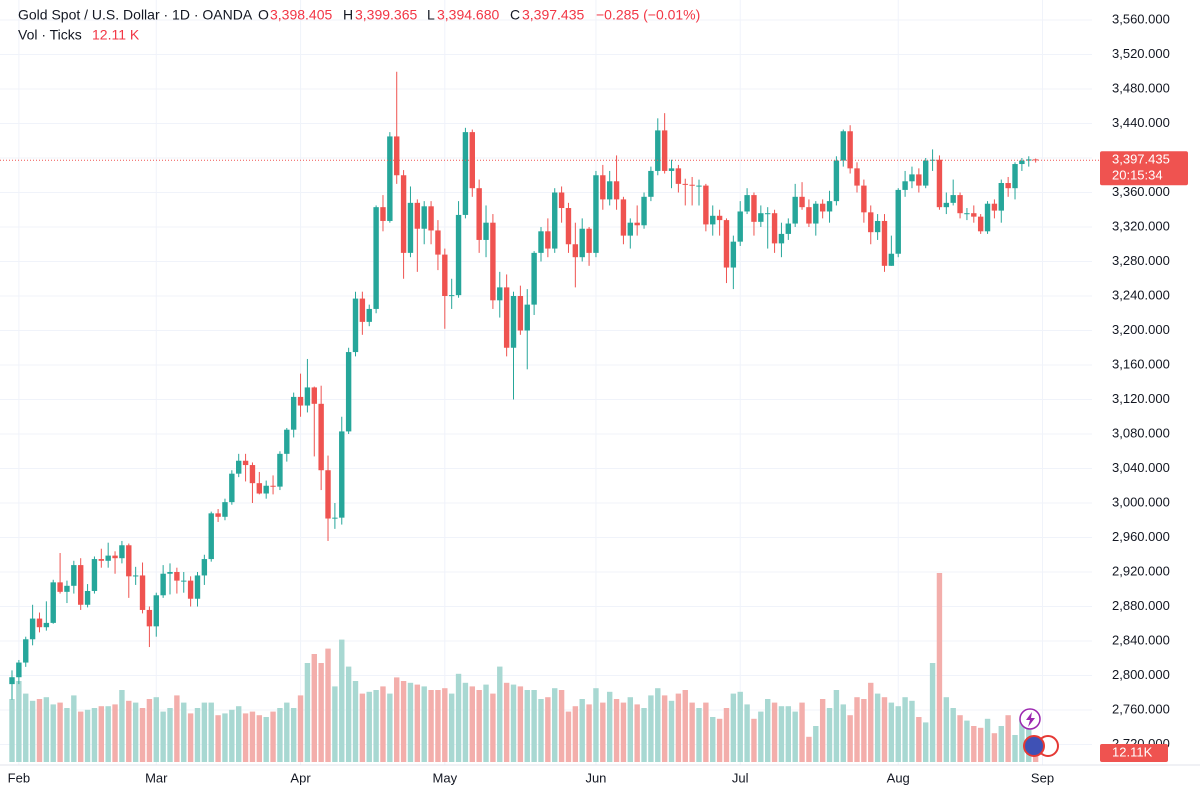  What do you see at coordinates (1042, 777) in the screenshot?
I see `x-tick-label: Sep` at bounding box center [1042, 777].